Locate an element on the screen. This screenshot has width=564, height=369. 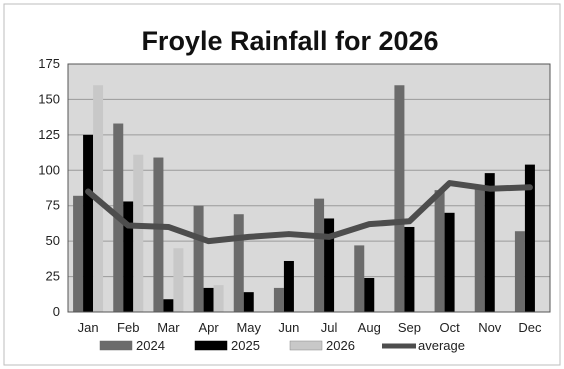
legend-label-2026: 2026 is located at coordinates (340, 345).